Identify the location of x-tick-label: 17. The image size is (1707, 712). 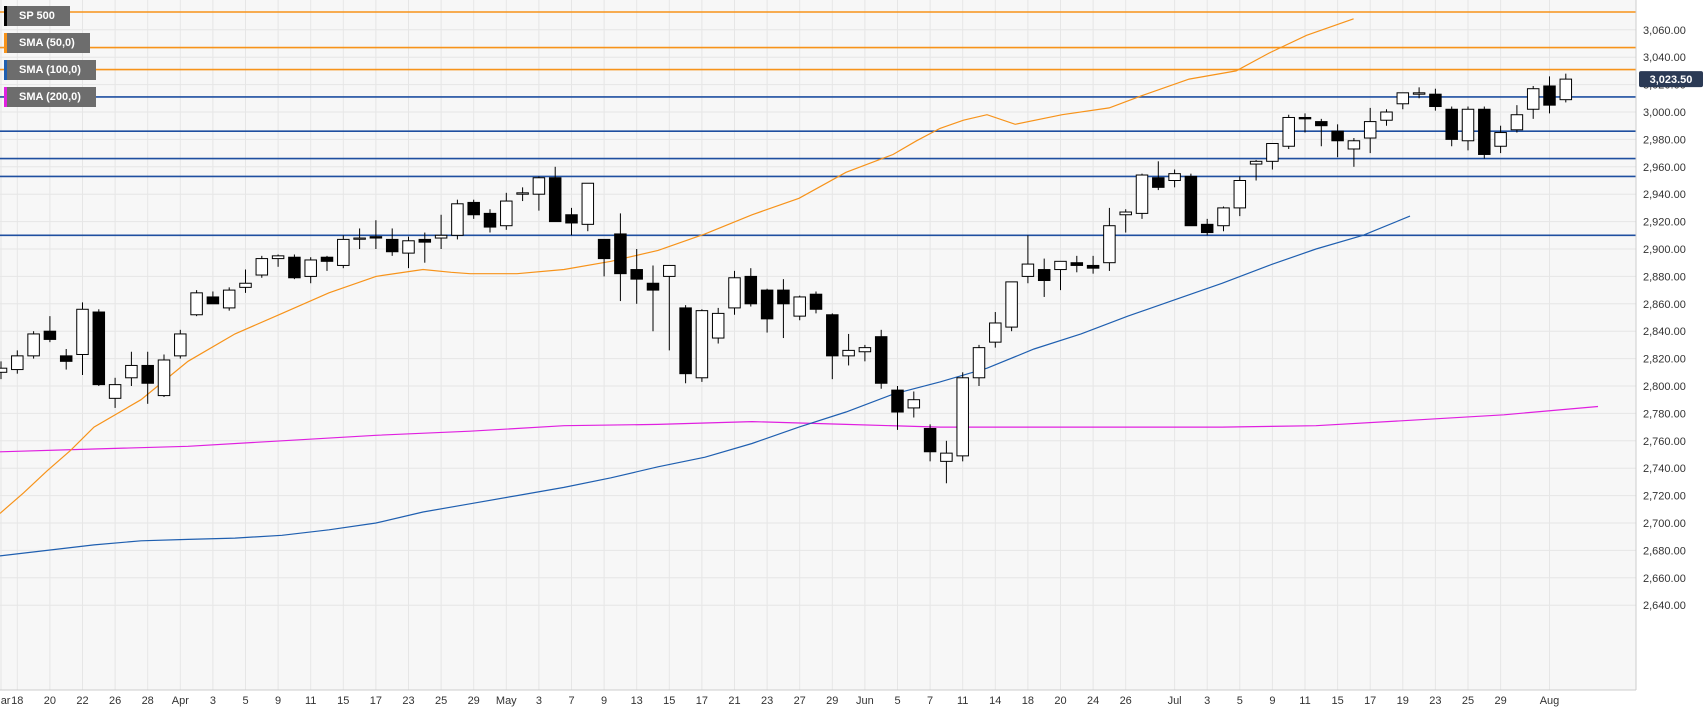
(376, 701).